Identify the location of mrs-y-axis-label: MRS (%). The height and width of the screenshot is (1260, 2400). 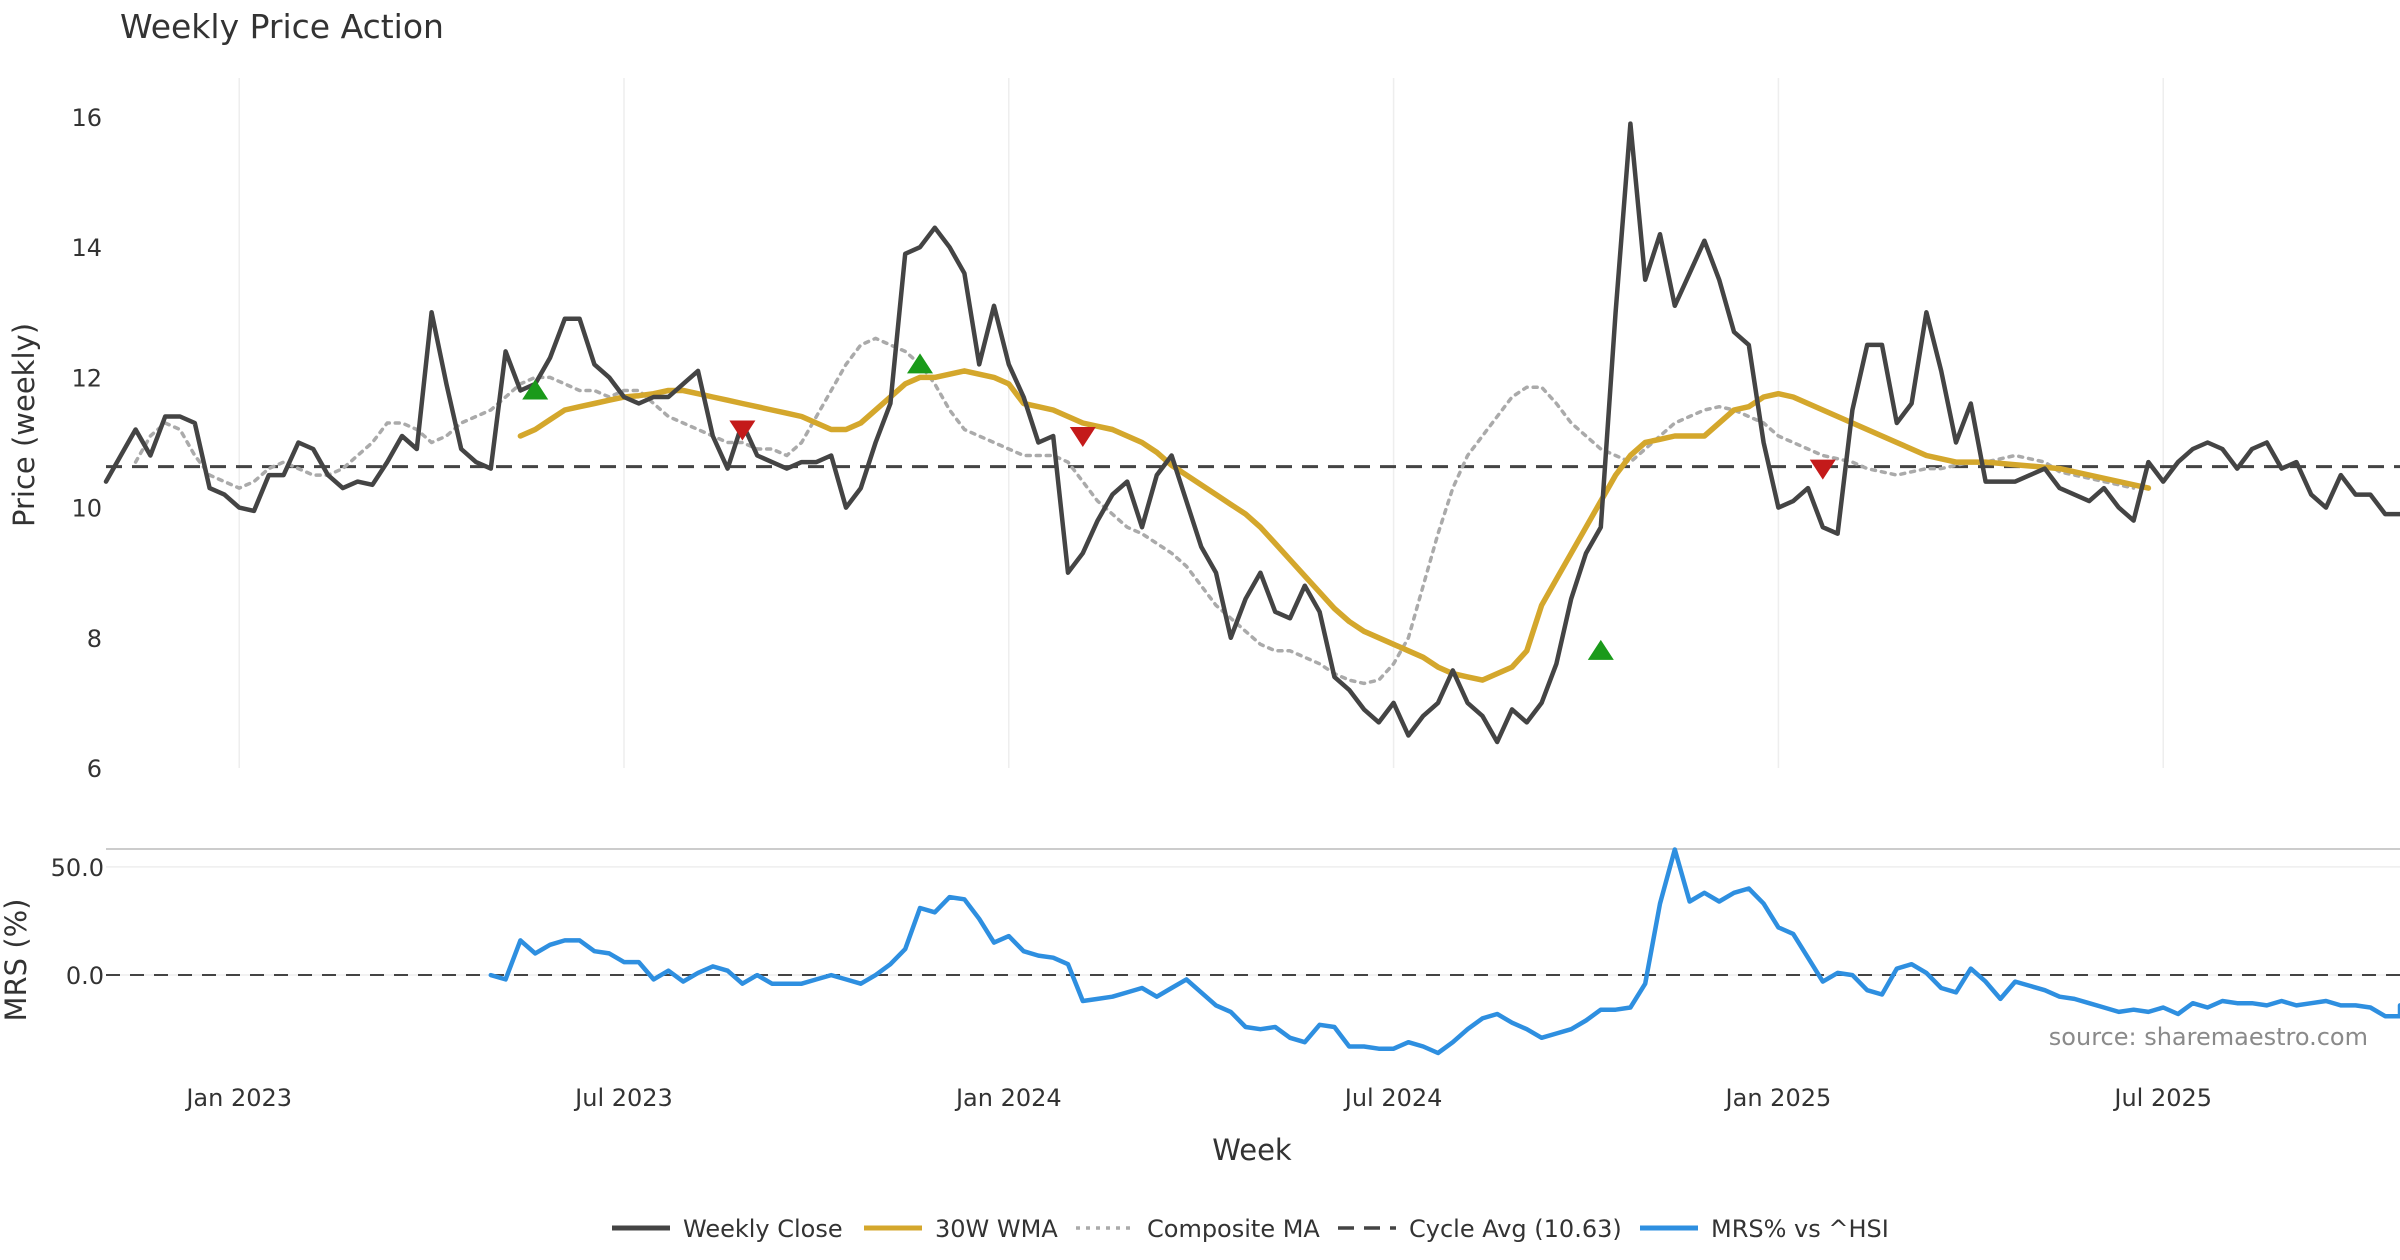
(16, 960).